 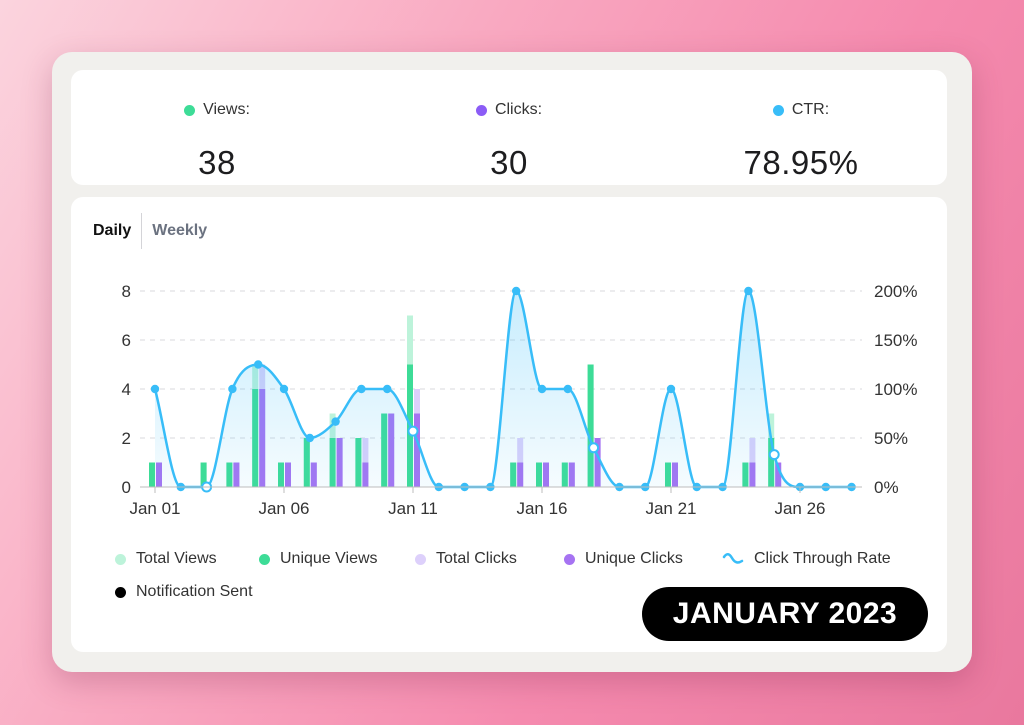 What do you see at coordinates (126, 438) in the screenshot?
I see `y-tick-label: 2` at bounding box center [126, 438].